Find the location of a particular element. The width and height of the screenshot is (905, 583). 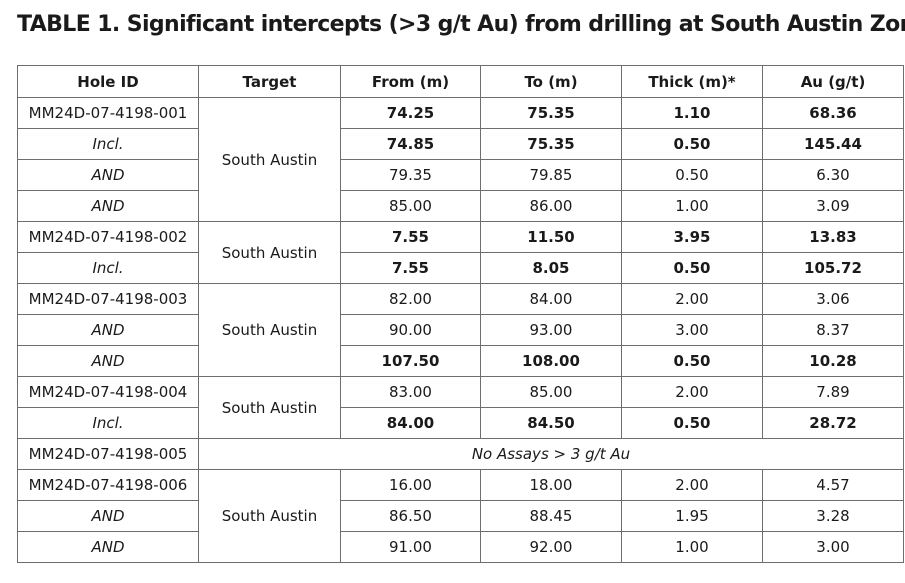

from-cell: 84.00 is located at coordinates (410, 423).